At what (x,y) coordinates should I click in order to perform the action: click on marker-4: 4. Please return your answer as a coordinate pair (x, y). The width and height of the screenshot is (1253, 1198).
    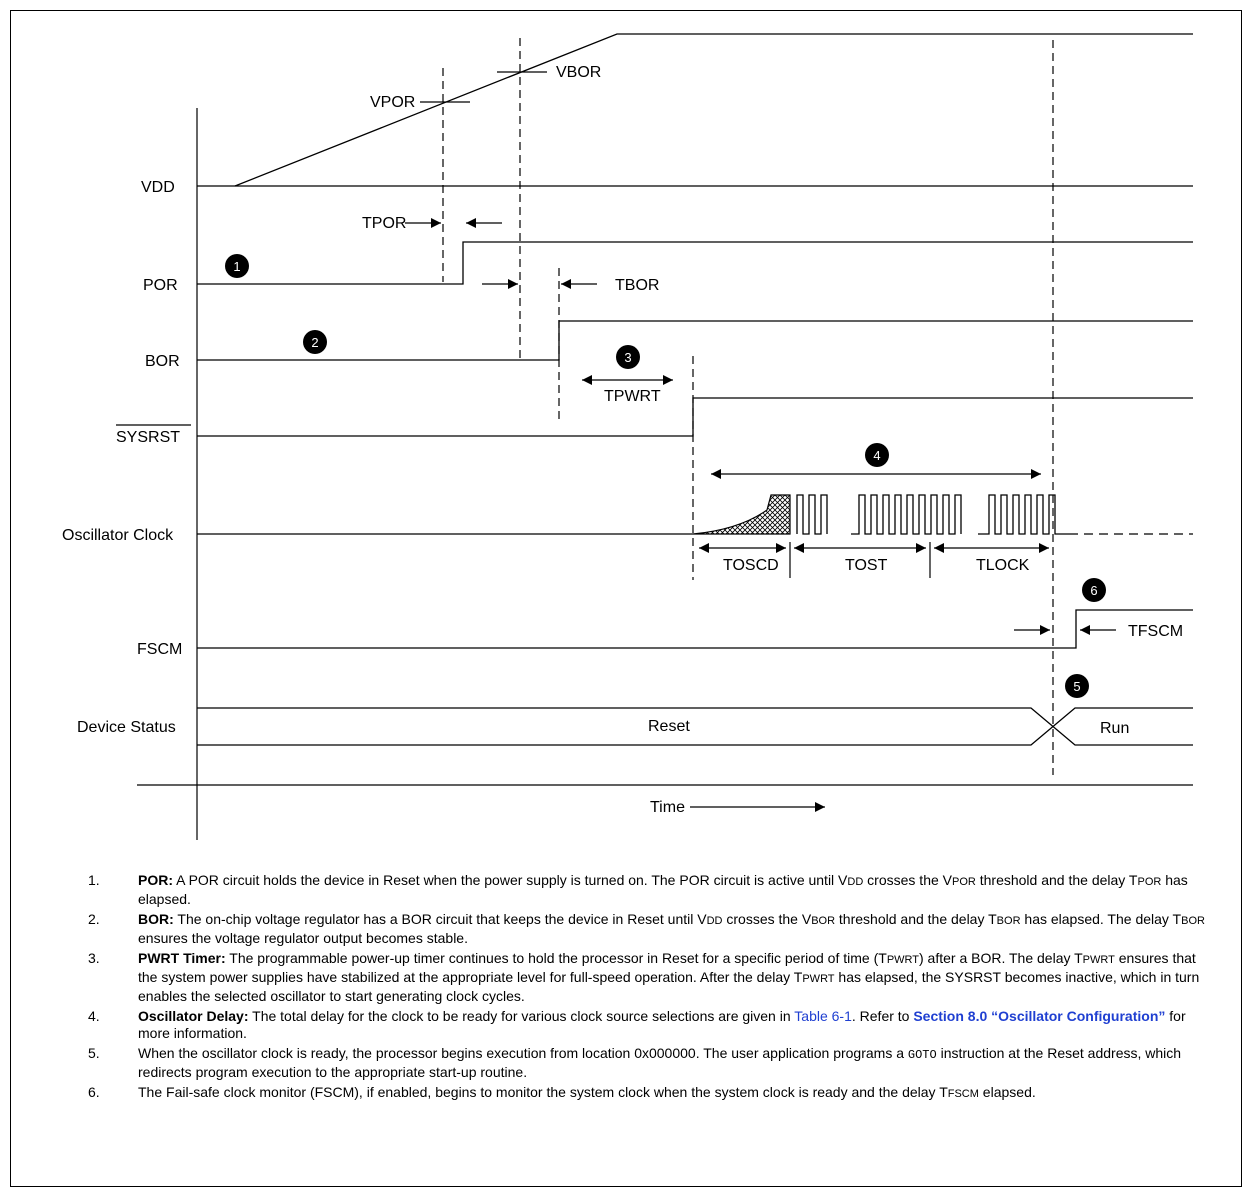
    Looking at the image, I should click on (877, 455).